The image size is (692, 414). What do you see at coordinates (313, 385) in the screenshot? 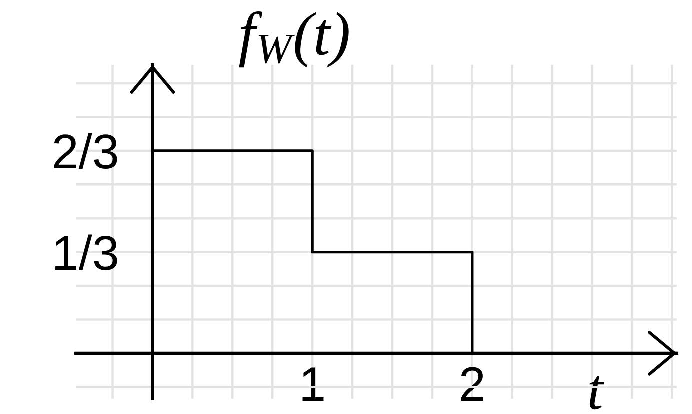
I see `x-tick-label: 1` at bounding box center [313, 385].